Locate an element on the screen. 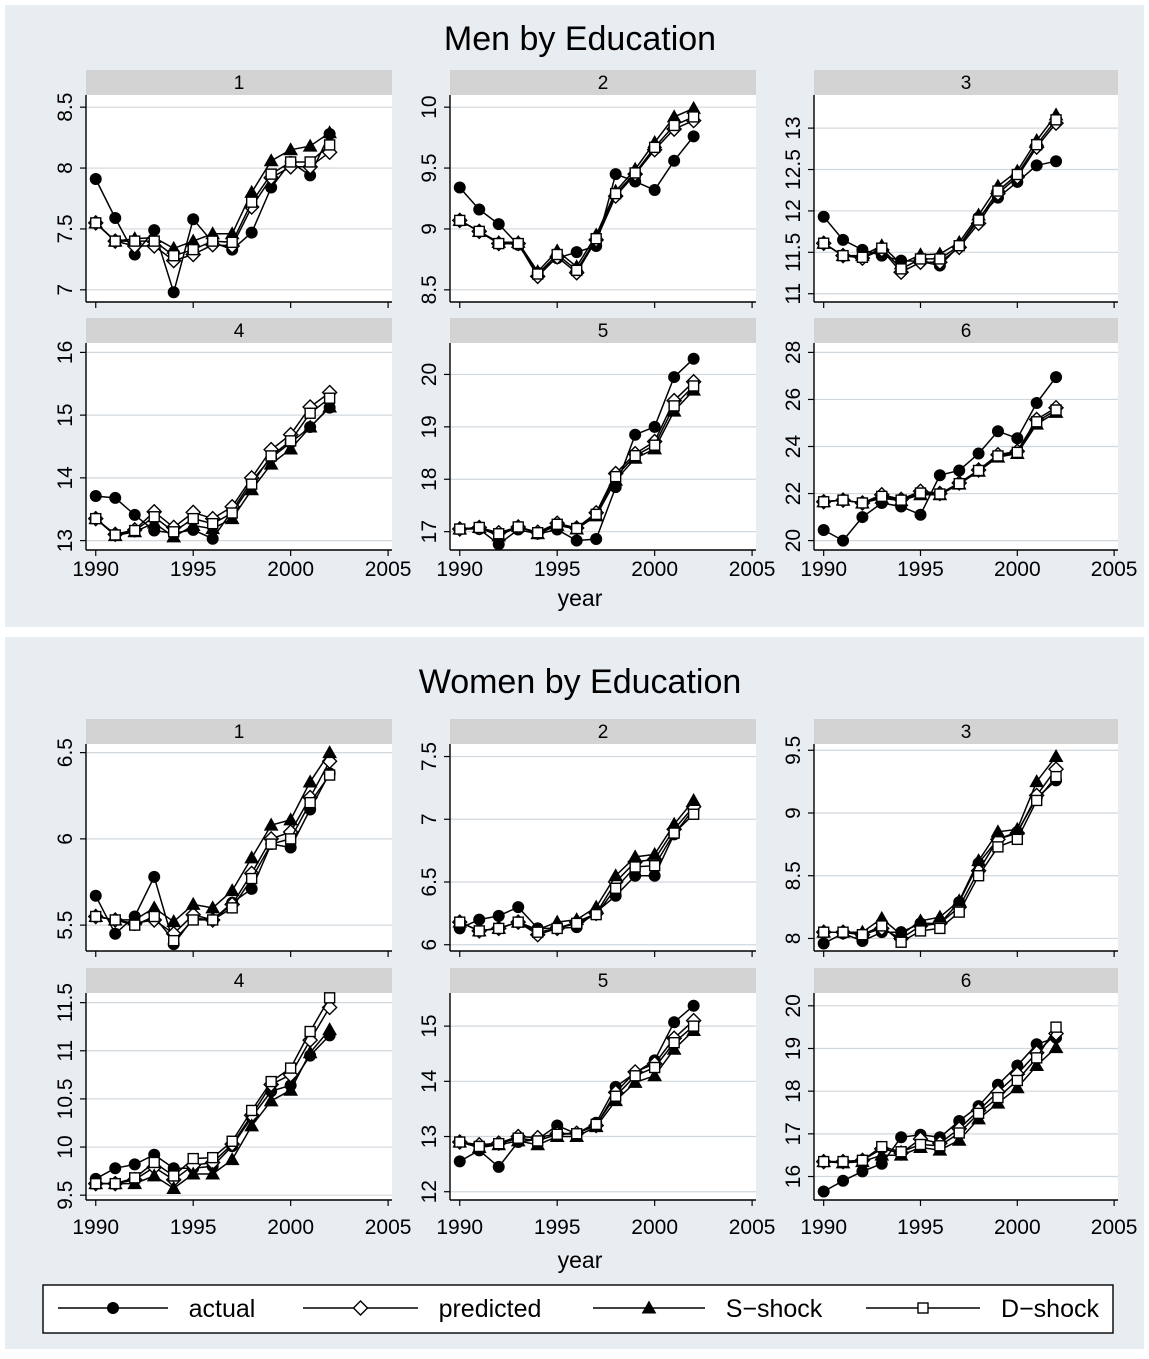 Image resolution: width=1149 pixels, height=1359 pixels. legend-item-s-shock: S−shock is located at coordinates (708, 1309).